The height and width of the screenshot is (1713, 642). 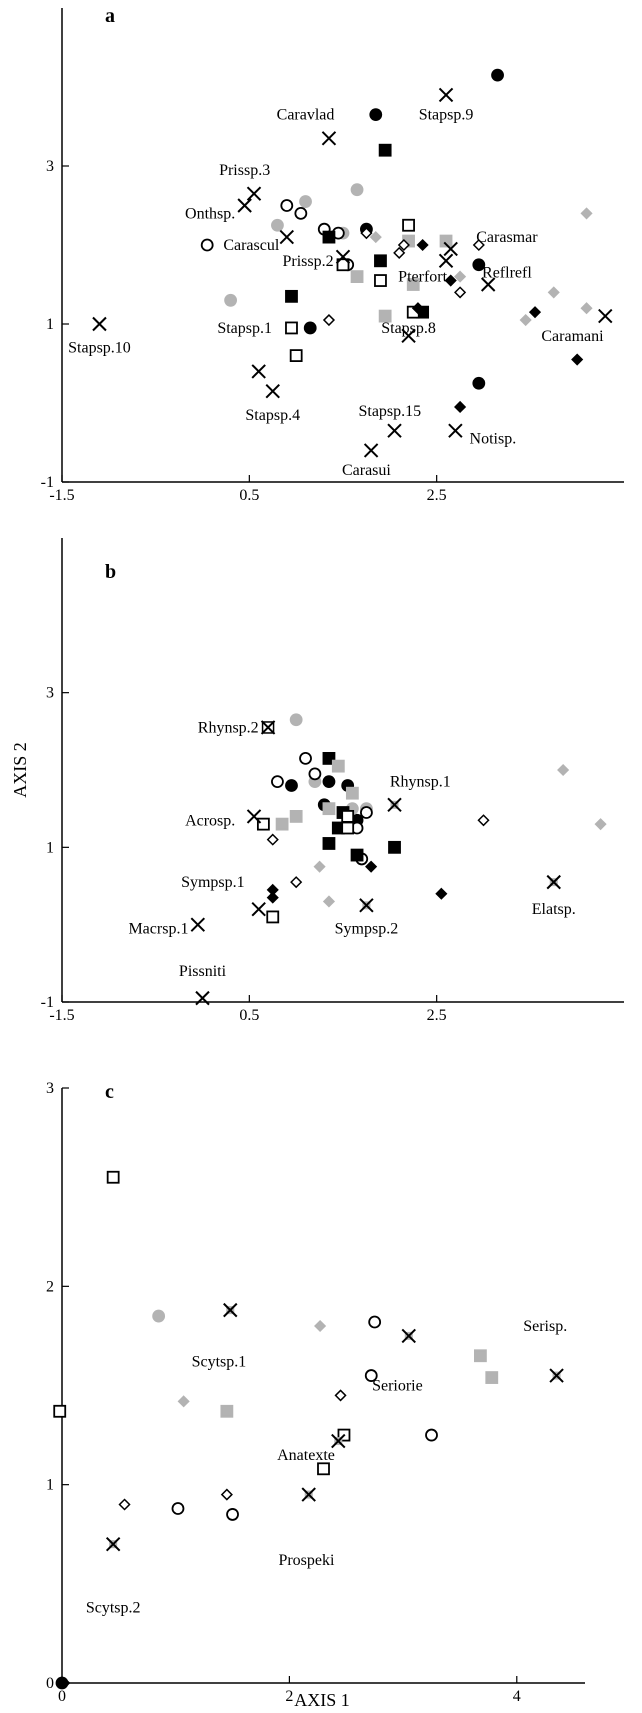 I want to click on point-a-33-shape, so click(x=422, y=245).